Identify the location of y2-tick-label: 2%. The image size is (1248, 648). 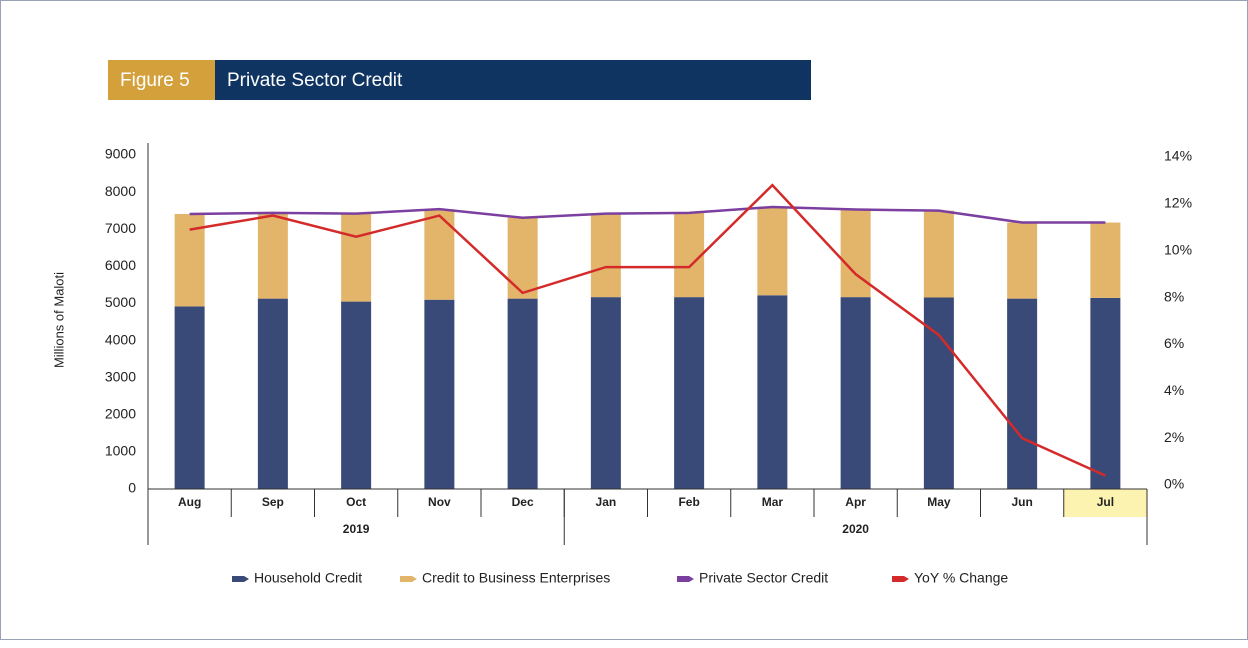
(1174, 437).